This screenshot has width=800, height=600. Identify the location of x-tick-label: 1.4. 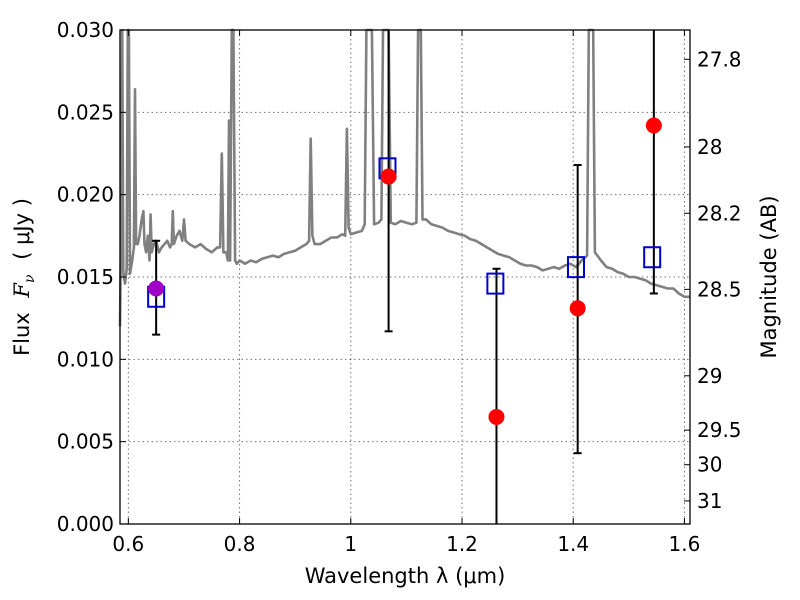
(573, 544).